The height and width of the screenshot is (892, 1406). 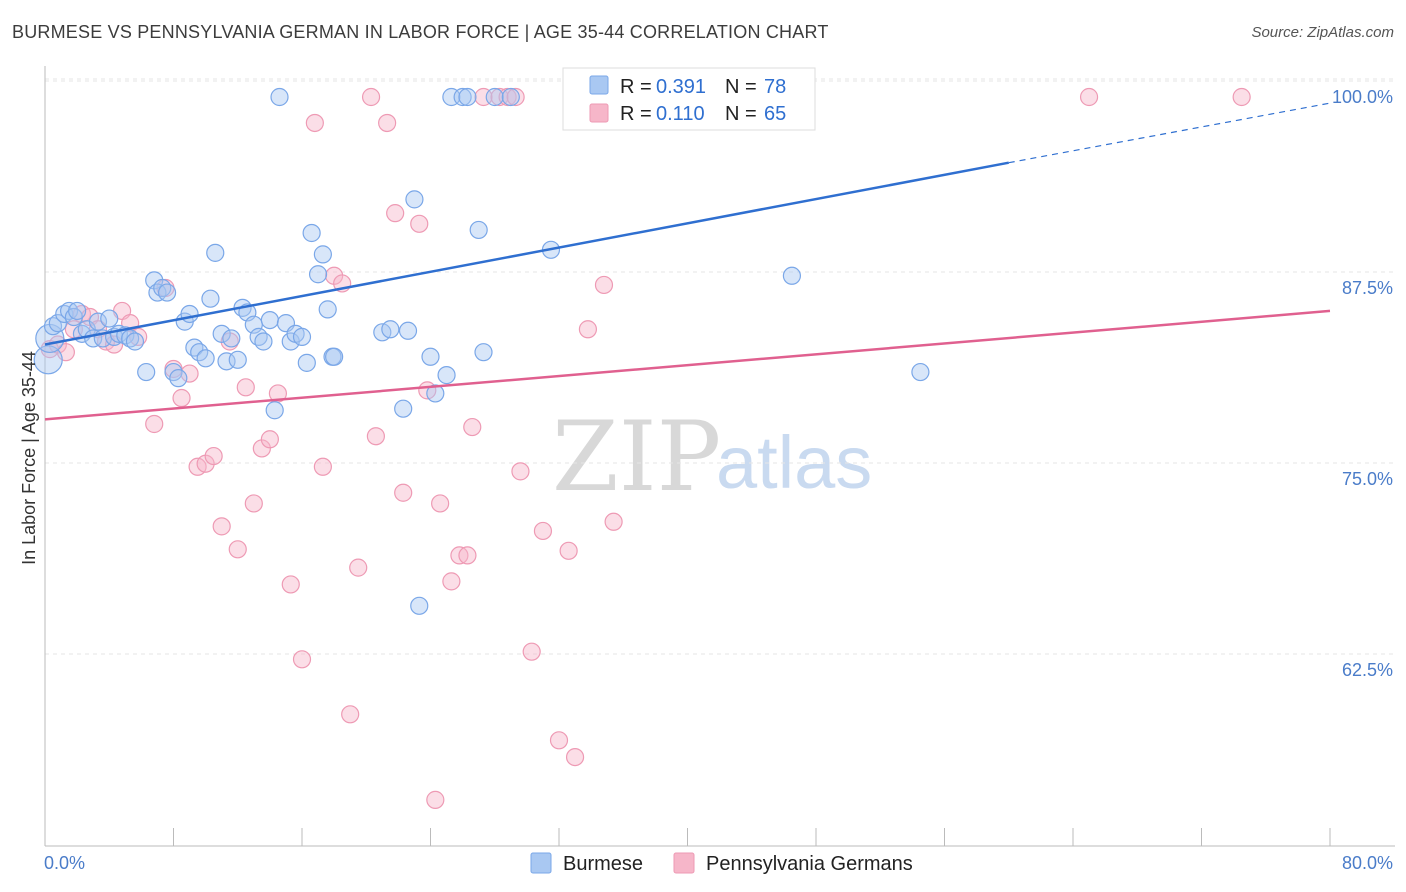 I want to click on y-tick-labels: 100.0% 87.5% 75.0% 62.5%, so click(x=1362, y=383).